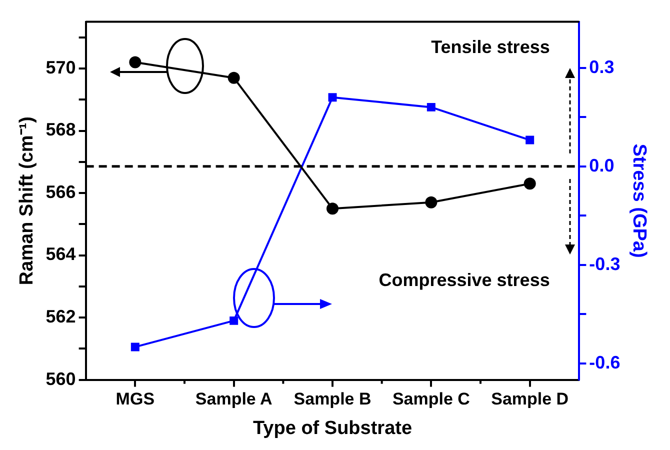 This screenshot has width=670, height=450. I want to click on y-tick-label: 560, so click(61, 378).